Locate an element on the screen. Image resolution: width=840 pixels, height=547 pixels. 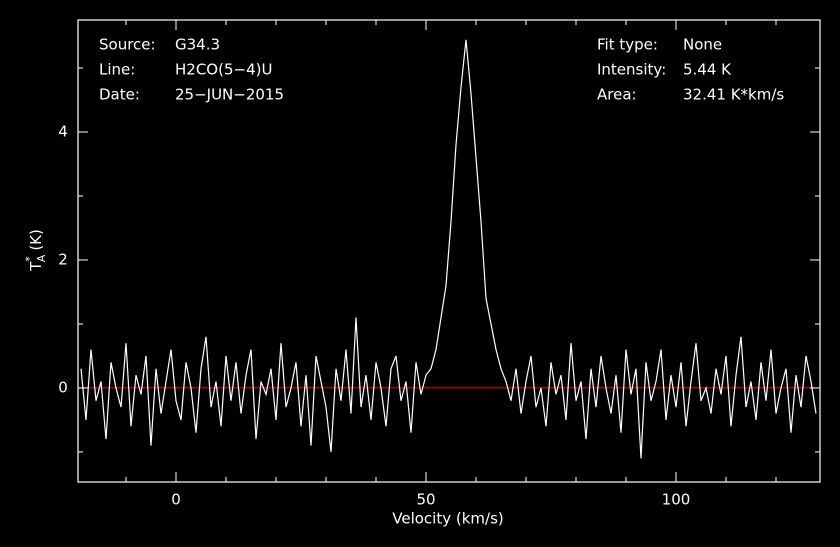
y-label-symbol: T is located at coordinates (36, 266).